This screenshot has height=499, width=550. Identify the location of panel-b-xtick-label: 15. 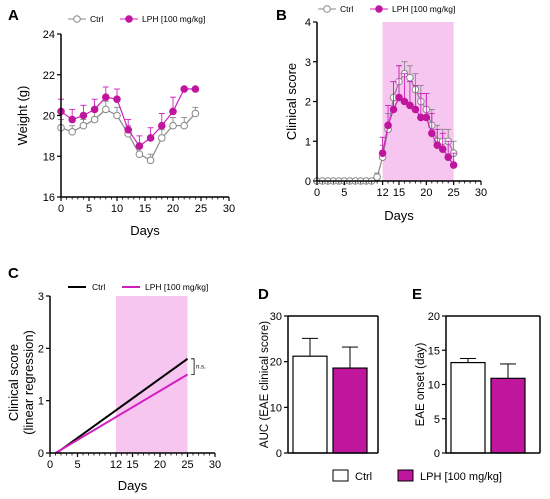
(399, 193).